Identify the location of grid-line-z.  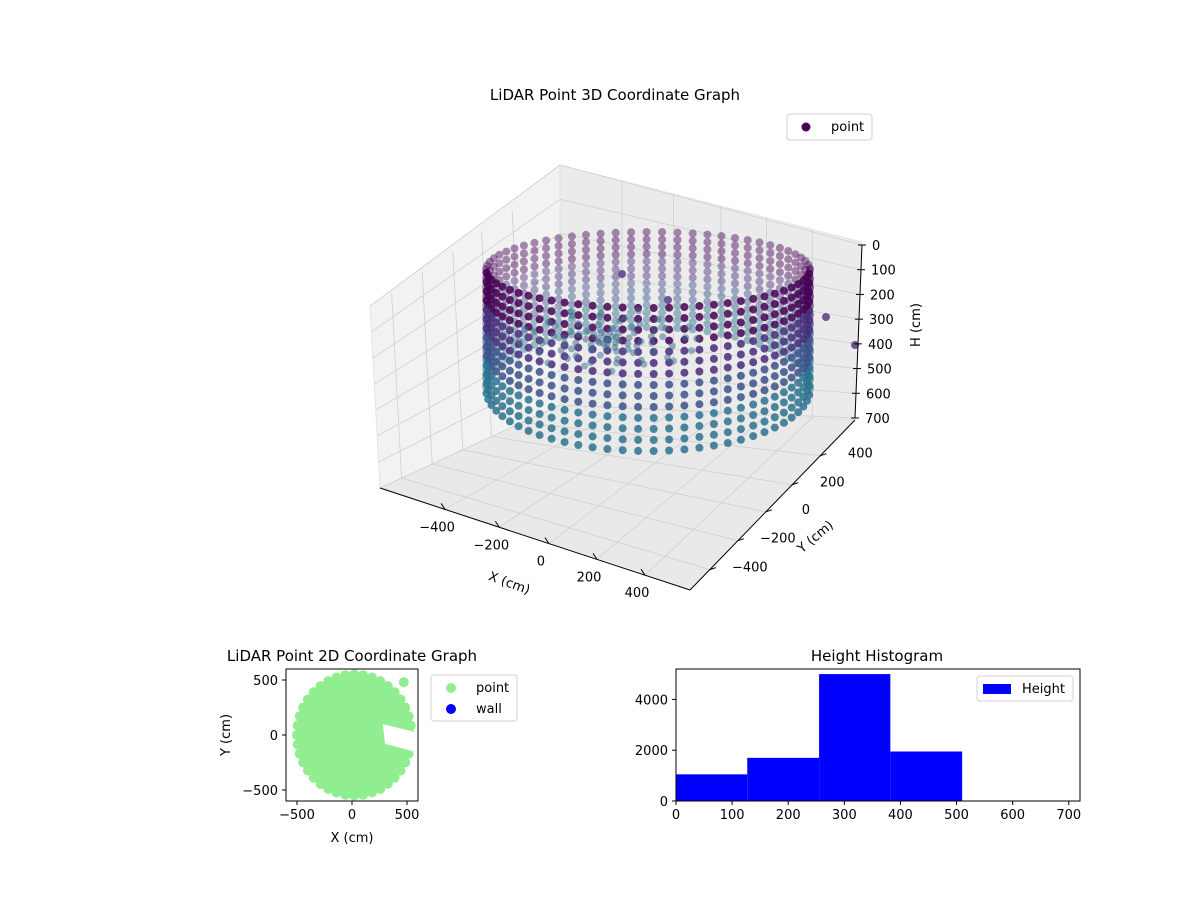
(711, 205).